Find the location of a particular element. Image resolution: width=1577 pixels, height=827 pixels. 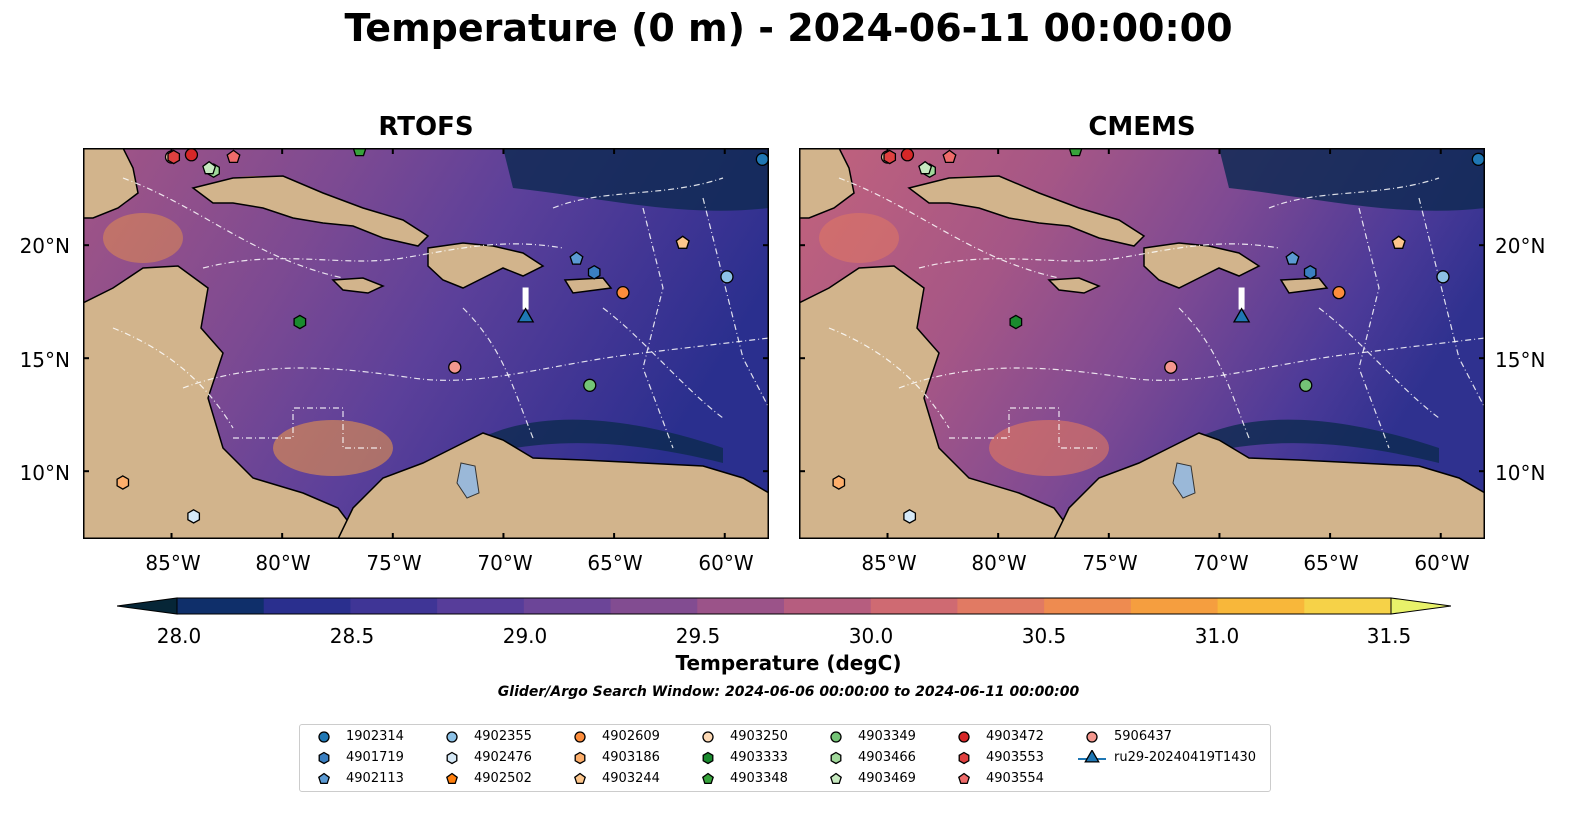

colorbar-tick-31-5: 31.5 is located at coordinates (1389, 636).